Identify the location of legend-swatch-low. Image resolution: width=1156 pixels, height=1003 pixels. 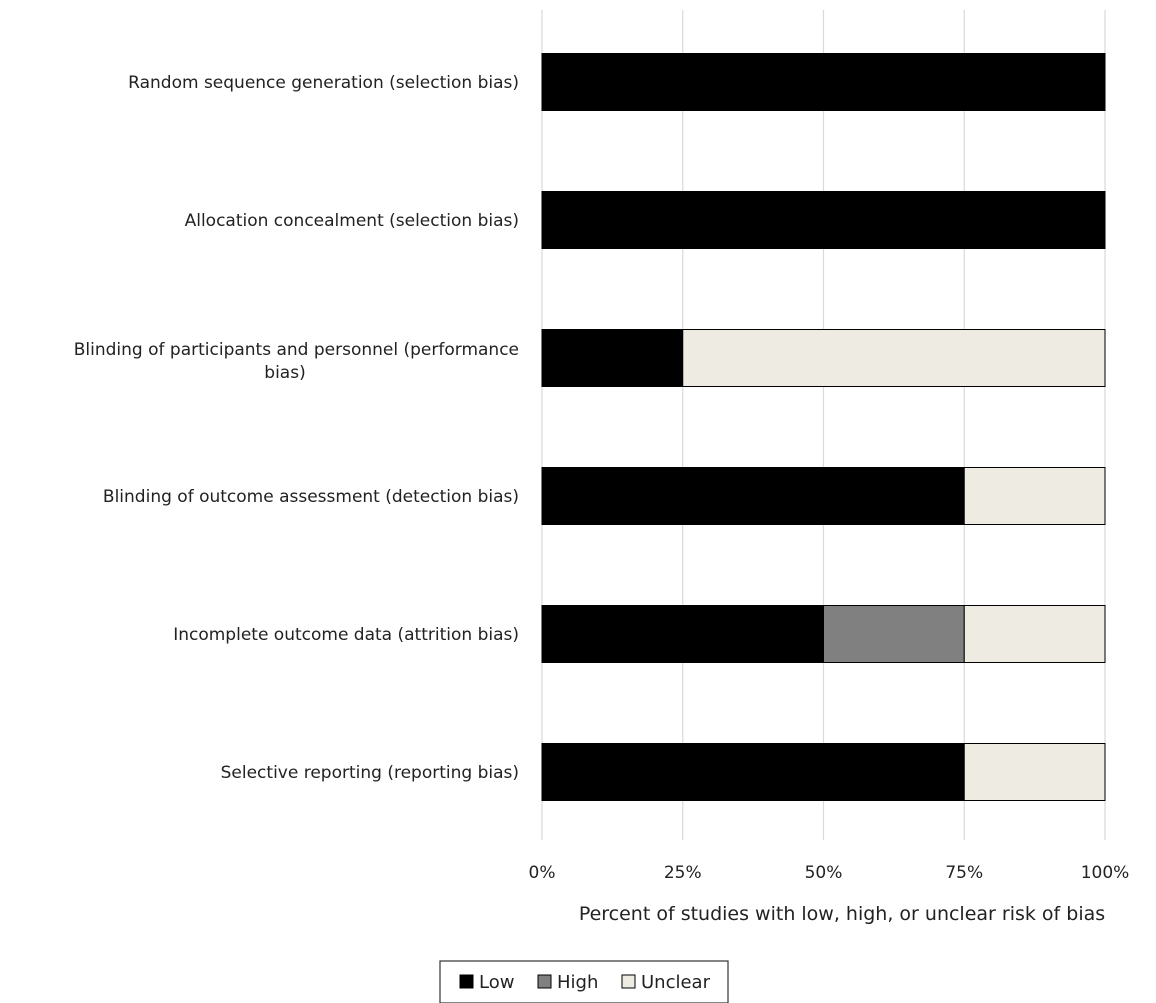
(466, 981).